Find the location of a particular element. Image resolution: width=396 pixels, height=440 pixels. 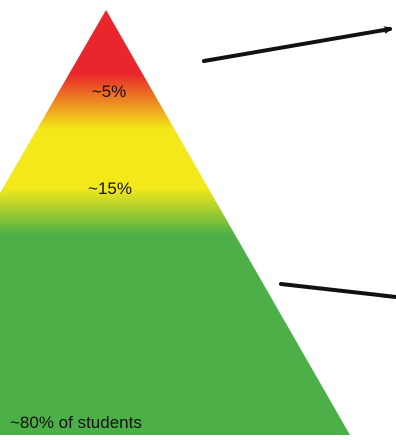

tier-top-label: ~5% is located at coordinates (109, 91).